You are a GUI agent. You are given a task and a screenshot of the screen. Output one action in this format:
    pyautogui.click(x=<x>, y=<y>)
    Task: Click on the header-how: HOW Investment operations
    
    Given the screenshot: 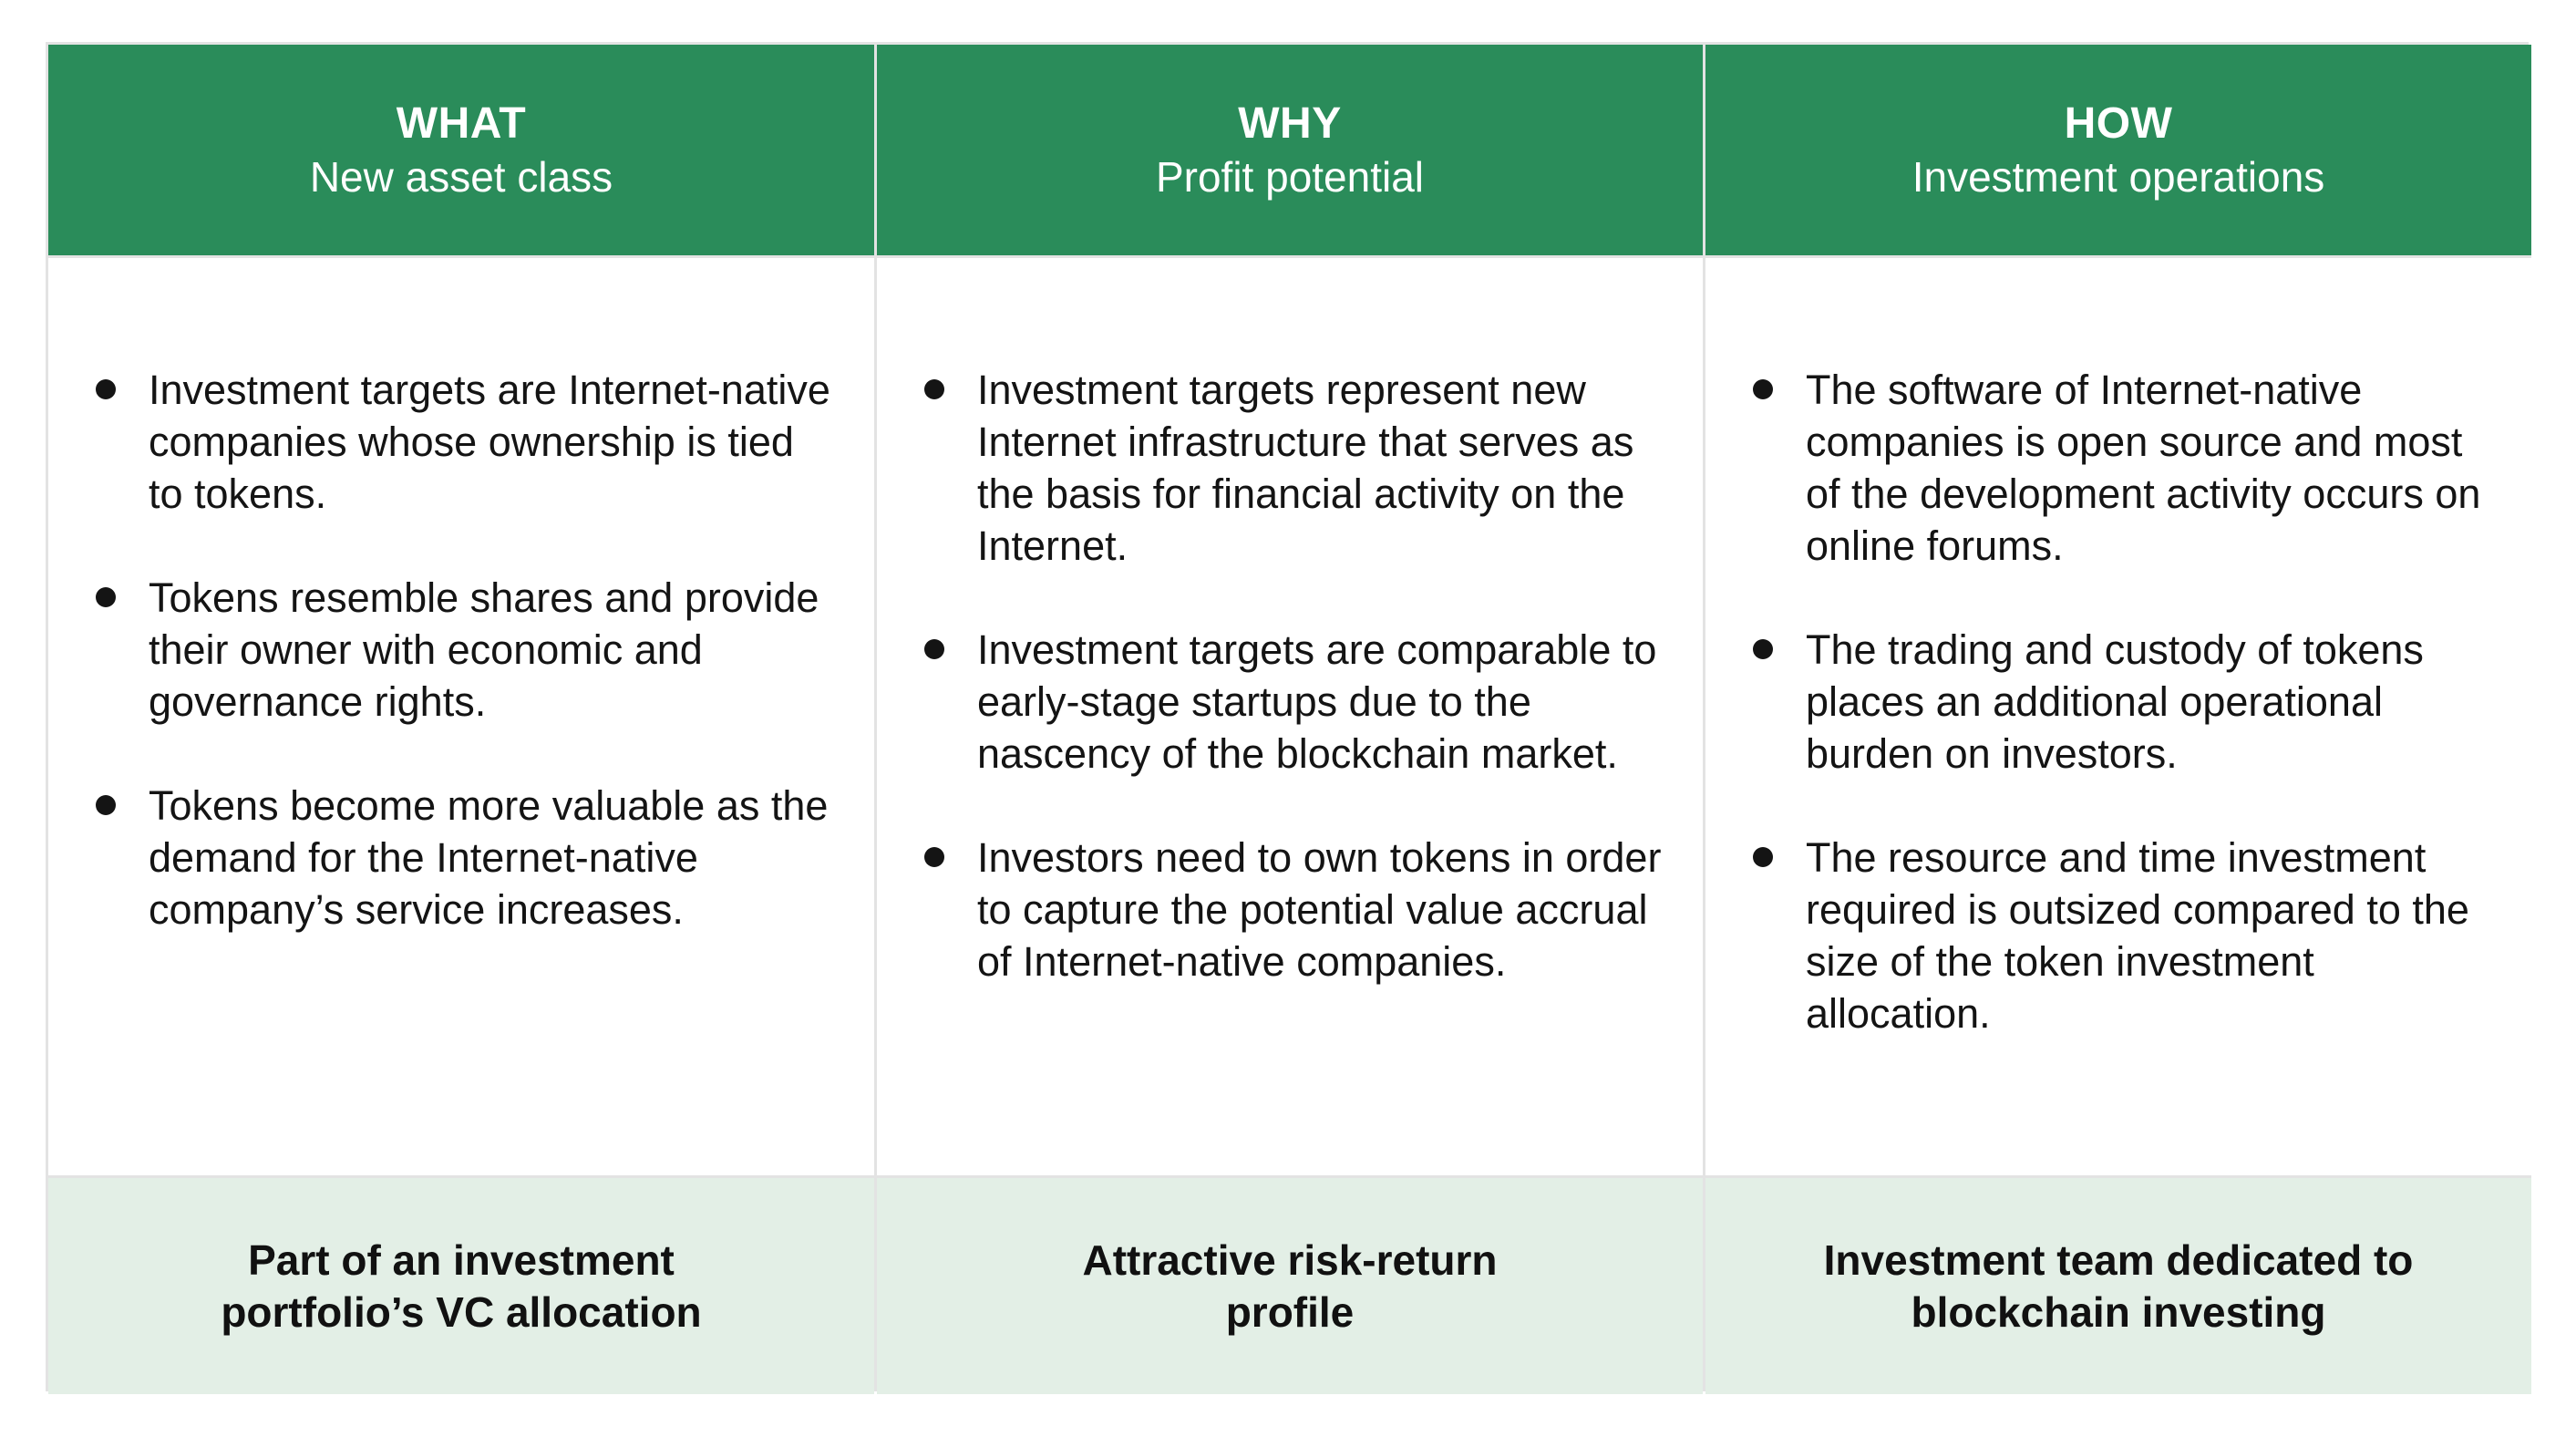 What is the action you would take?
    pyautogui.click(x=2118, y=151)
    